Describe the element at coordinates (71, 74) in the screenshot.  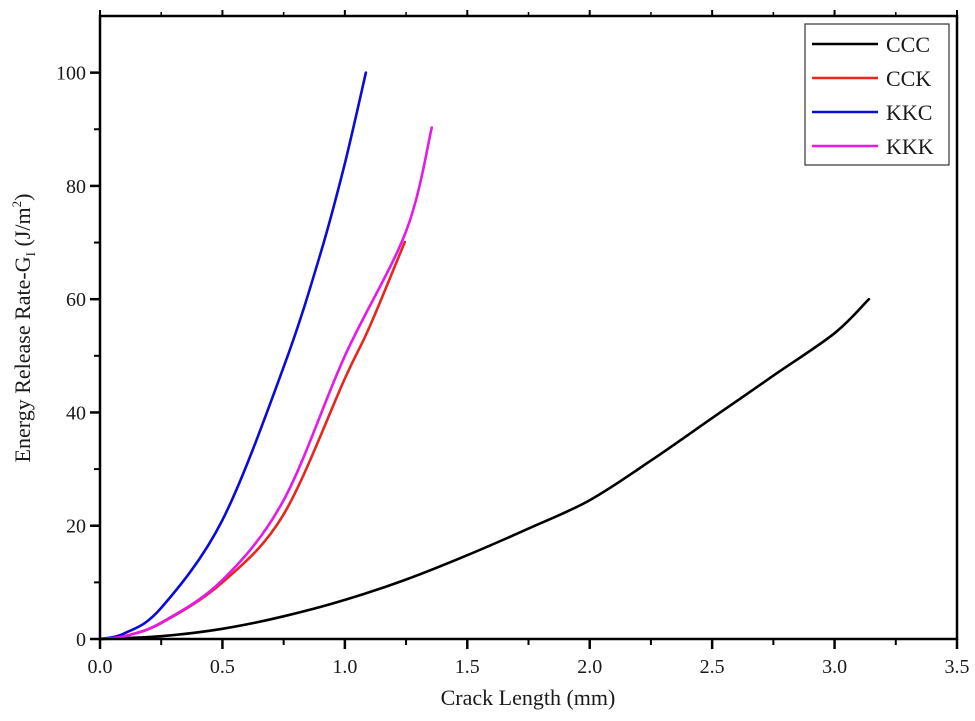
I see `y-tick-label: 100` at that location.